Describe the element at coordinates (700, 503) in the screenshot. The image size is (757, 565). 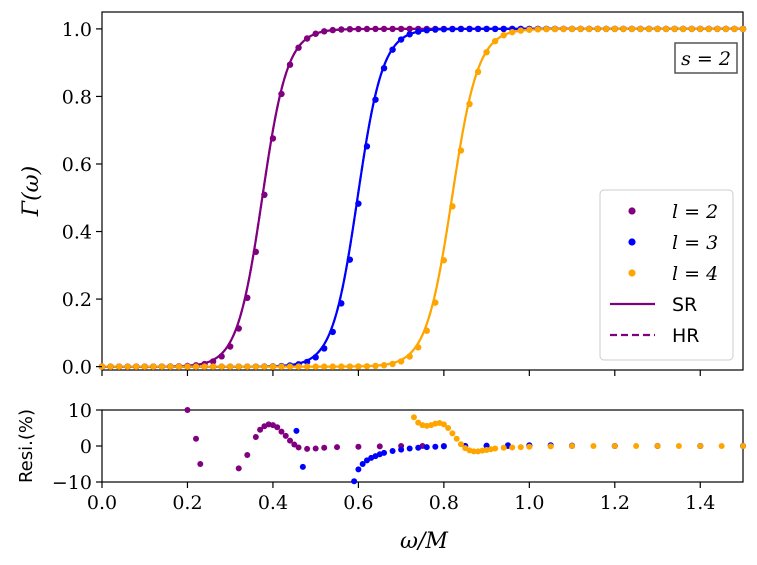
I see `x-tick-label: 1.4` at that location.